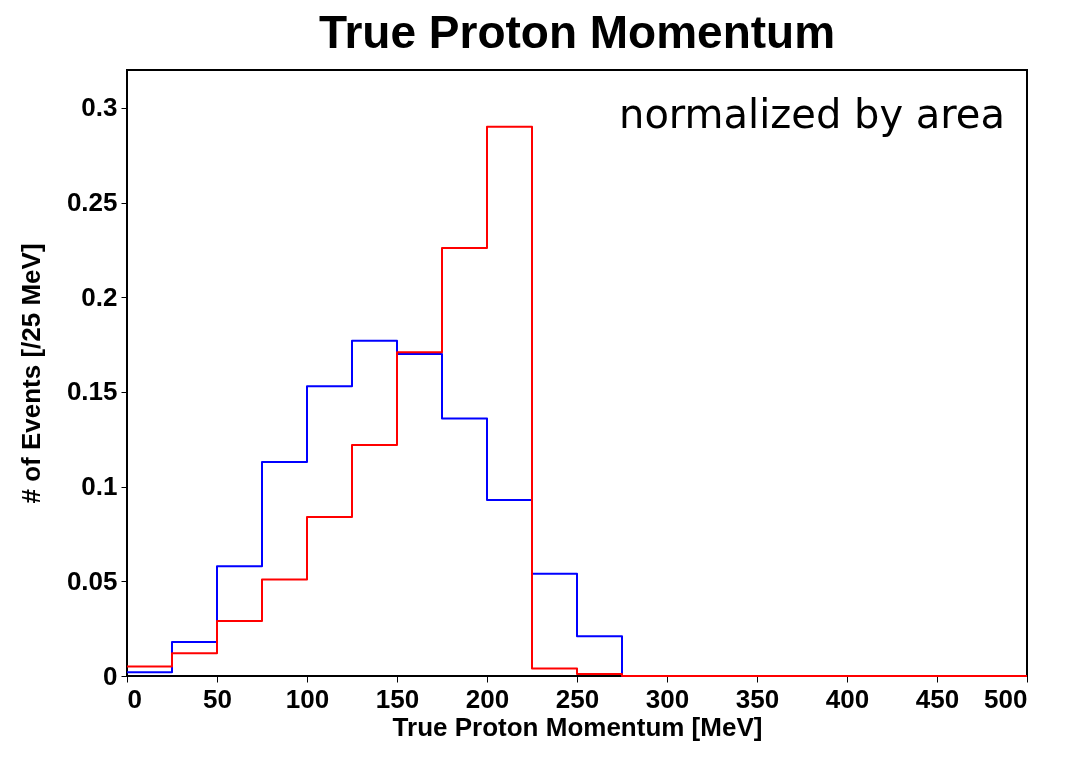 The height and width of the screenshot is (764, 1072). I want to click on x-tick-label: 150, so click(397, 698).